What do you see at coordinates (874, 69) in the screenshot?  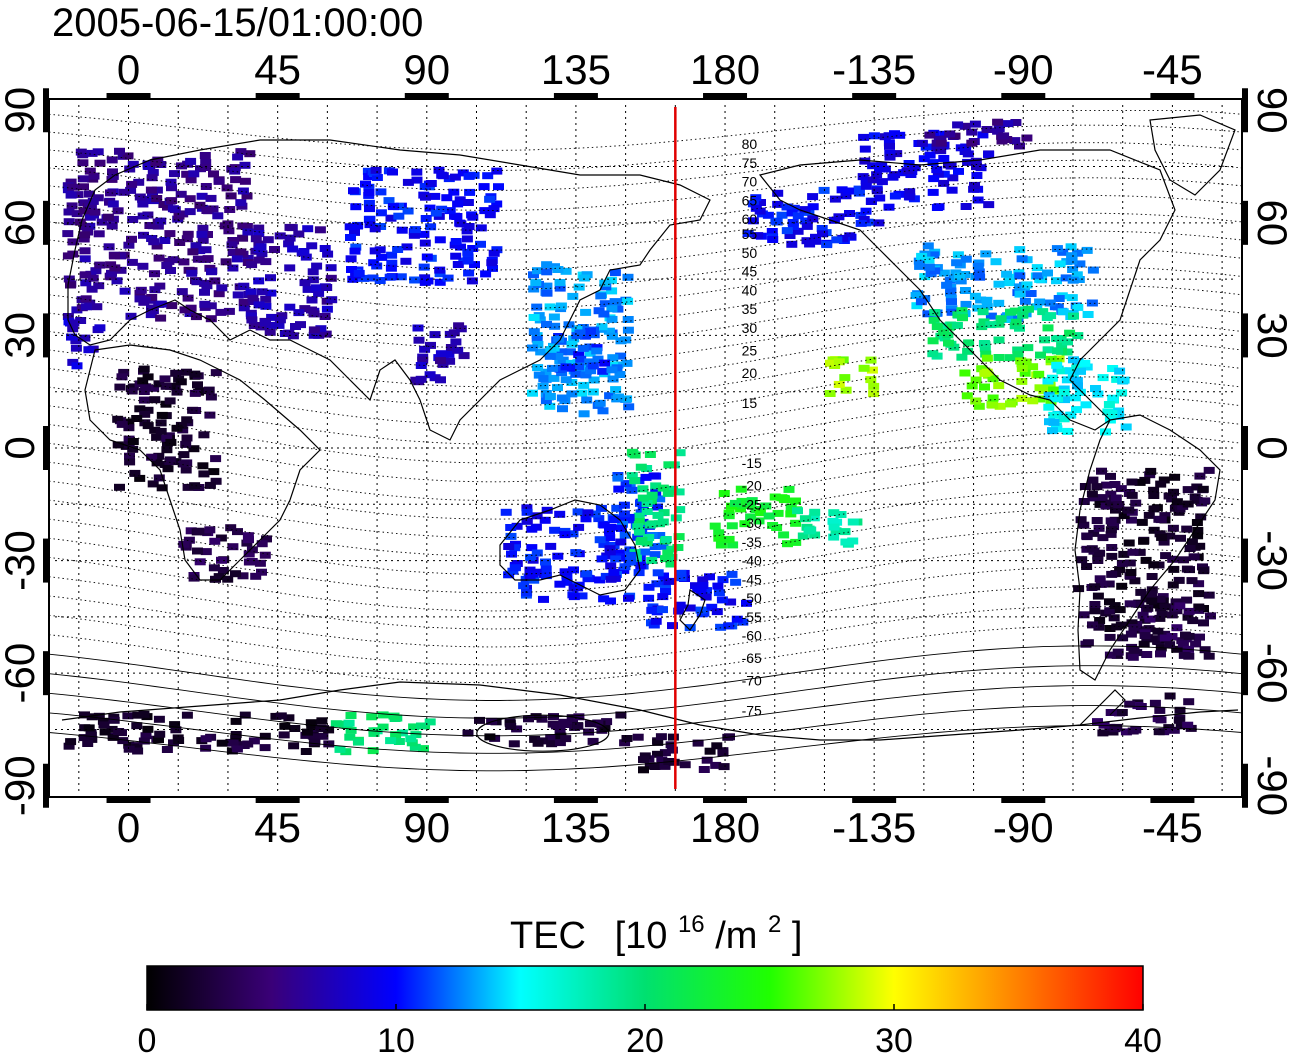 I see `top-lon-label: -135` at bounding box center [874, 69].